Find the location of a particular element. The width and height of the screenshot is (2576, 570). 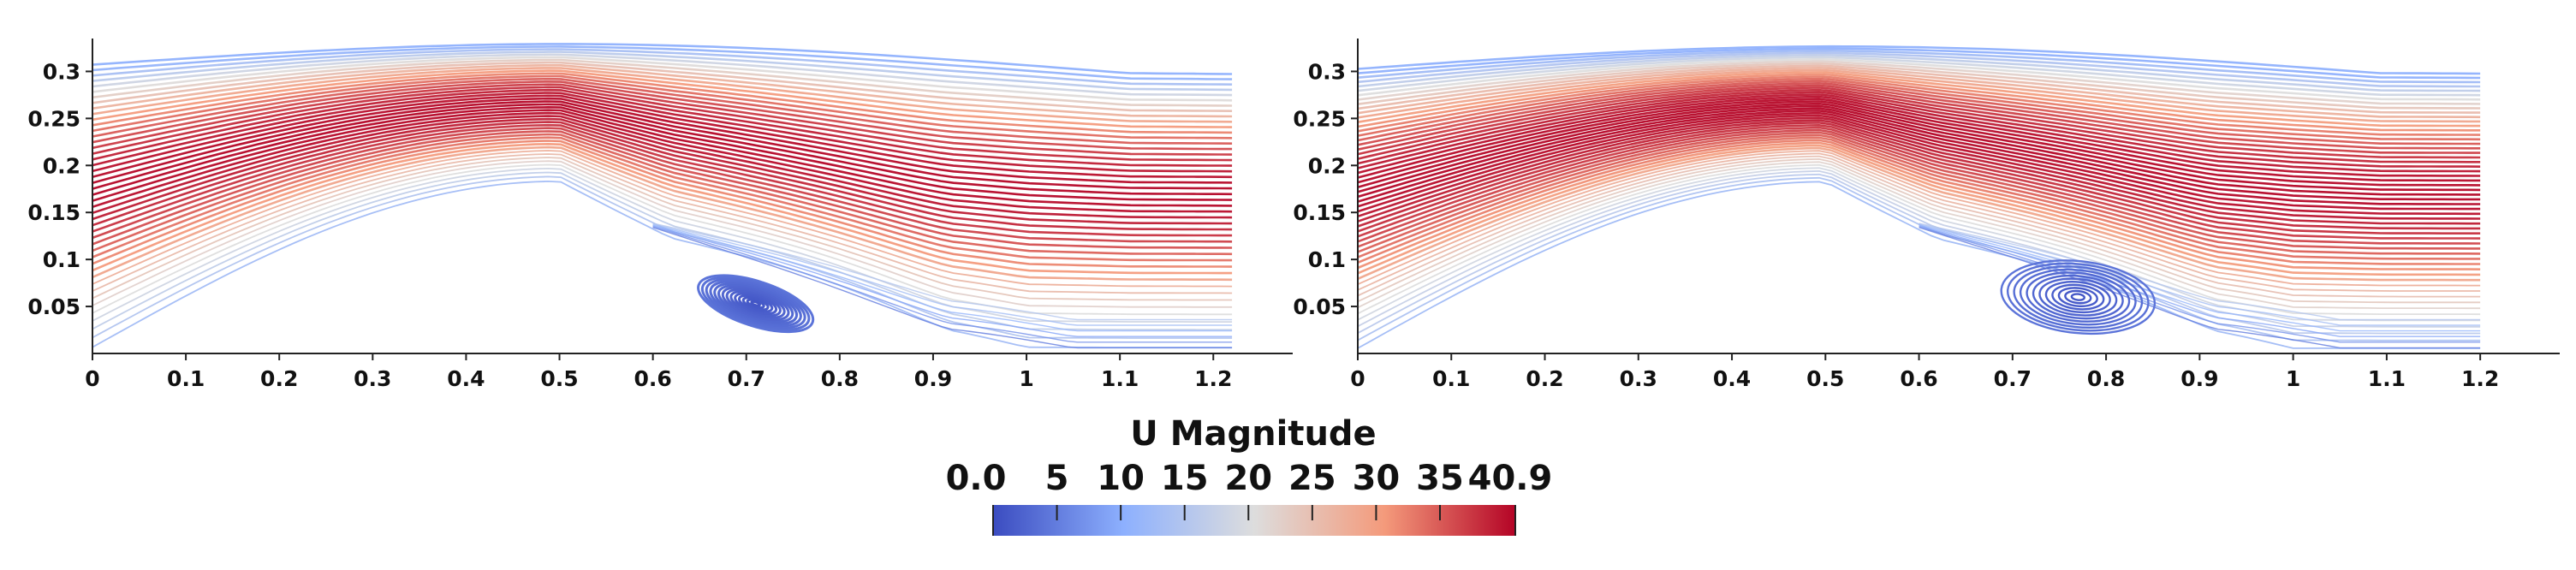

colorbar-title: U Magnitude is located at coordinates (1253, 434).